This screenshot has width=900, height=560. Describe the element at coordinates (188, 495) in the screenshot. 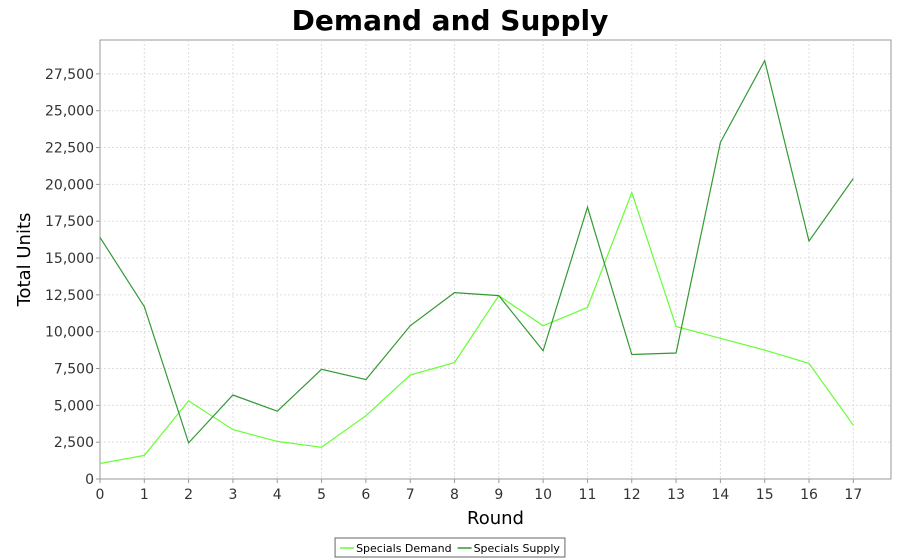

I see `x-tick-label: 2` at that location.